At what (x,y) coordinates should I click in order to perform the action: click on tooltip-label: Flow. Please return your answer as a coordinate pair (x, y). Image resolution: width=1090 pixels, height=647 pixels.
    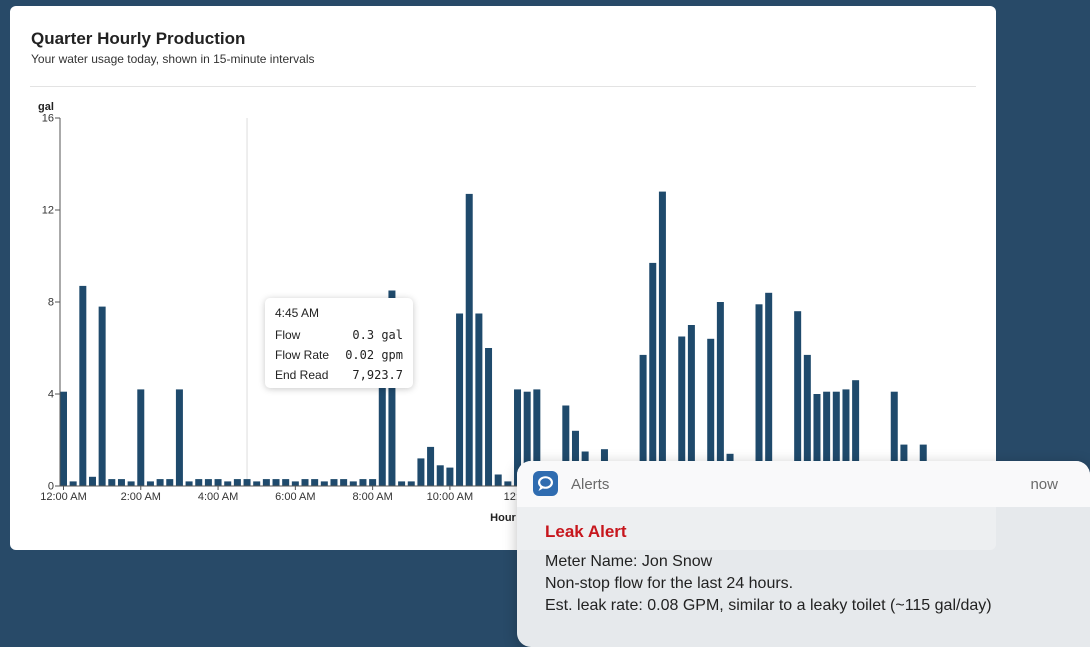
    Looking at the image, I should click on (288, 335).